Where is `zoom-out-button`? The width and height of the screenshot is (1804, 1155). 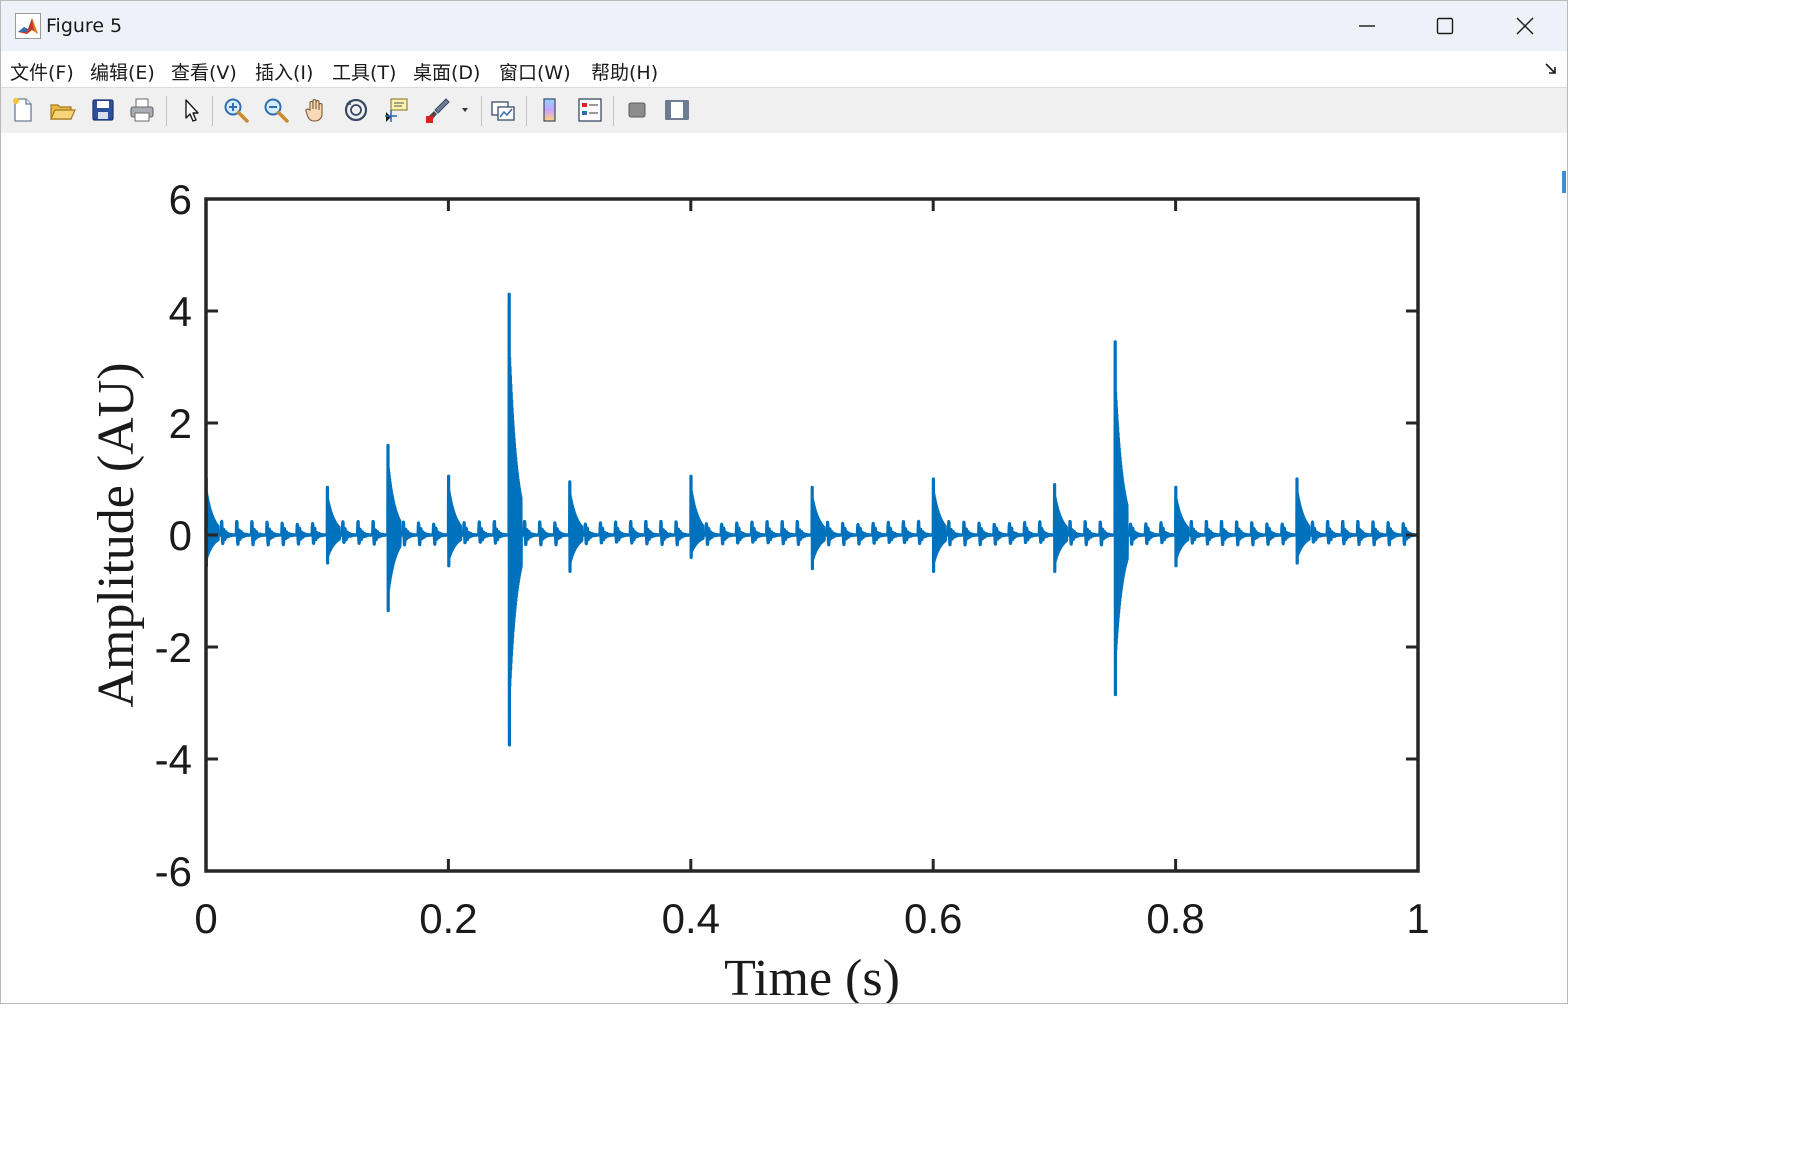
zoom-out-button is located at coordinates (276, 110).